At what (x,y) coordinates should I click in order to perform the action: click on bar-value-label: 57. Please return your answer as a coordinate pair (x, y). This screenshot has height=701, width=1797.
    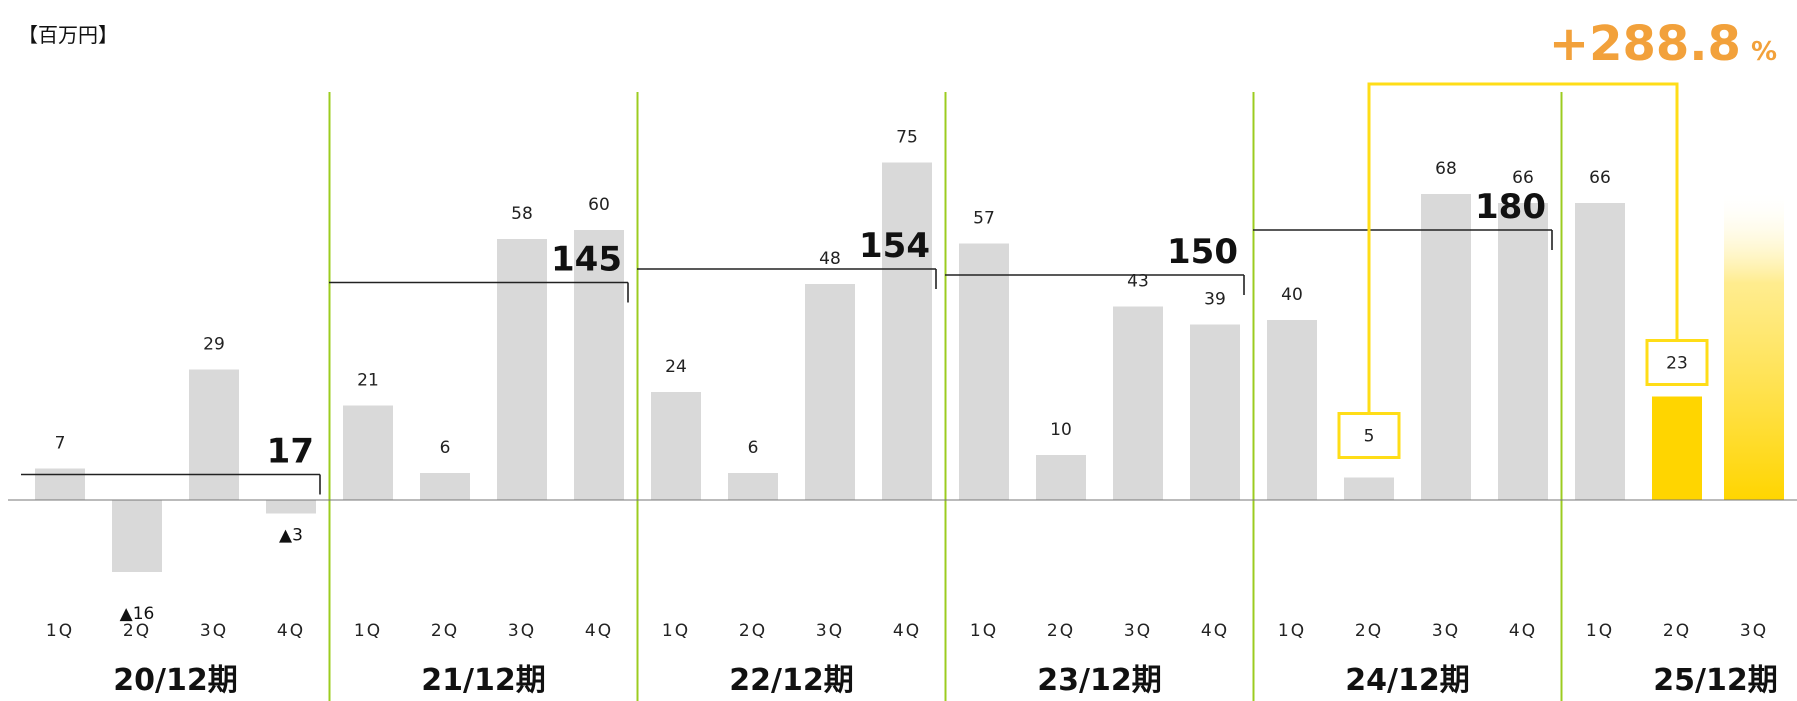
    Looking at the image, I should click on (984, 219).